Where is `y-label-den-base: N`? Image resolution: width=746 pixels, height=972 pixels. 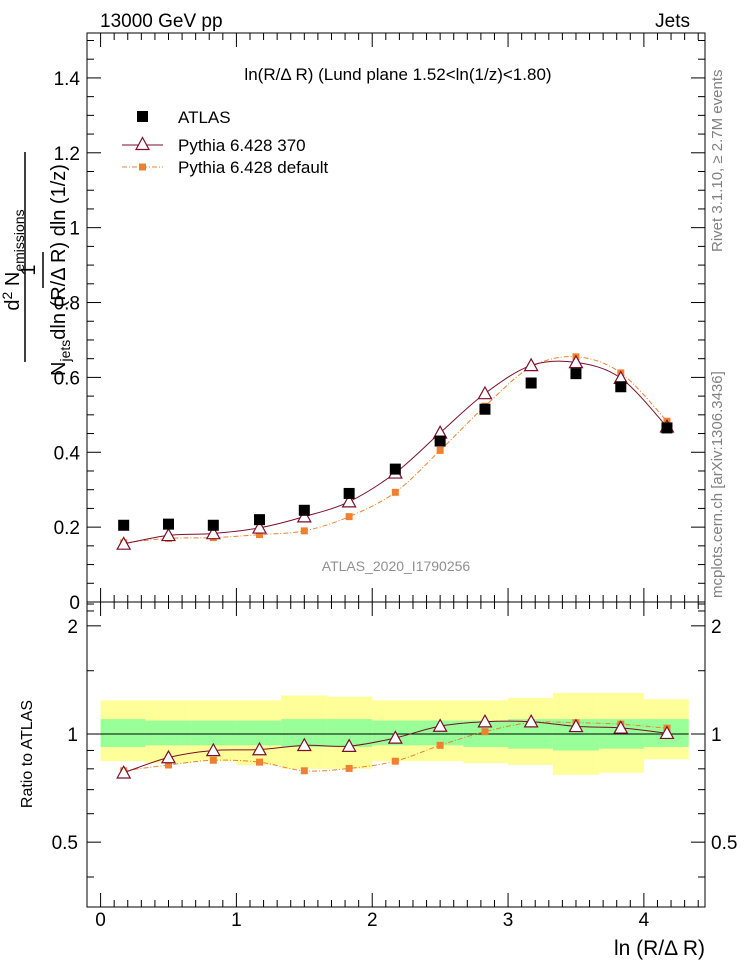
y-label-den-base: N is located at coordinates (59, 368).